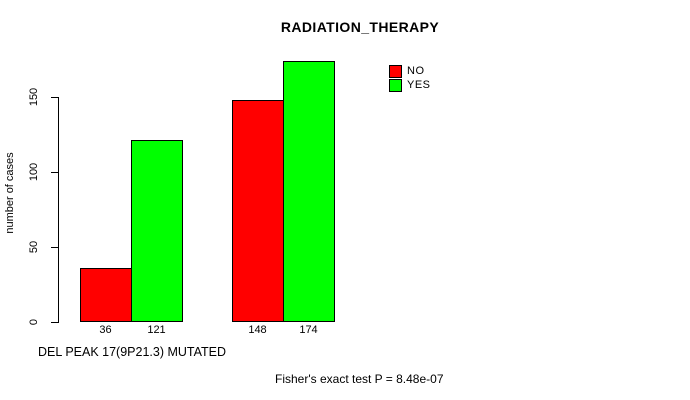 This screenshot has height=400, width=690. Describe the element at coordinates (34, 172) in the screenshot. I see `y-axis-tick-label: 100` at that location.